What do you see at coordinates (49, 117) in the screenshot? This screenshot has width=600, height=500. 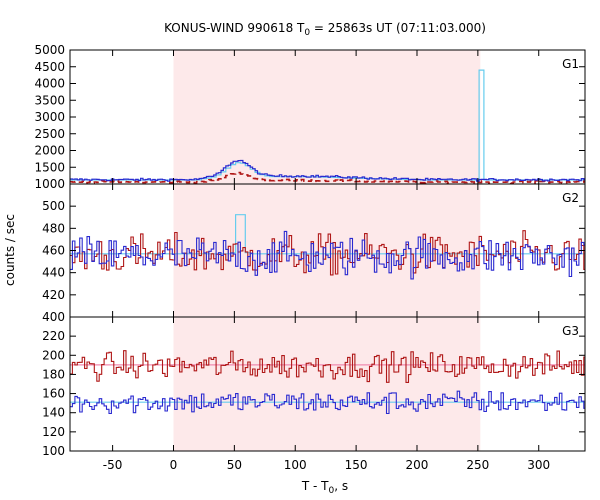 I see `y-tick-label: 3000` at bounding box center [49, 117].